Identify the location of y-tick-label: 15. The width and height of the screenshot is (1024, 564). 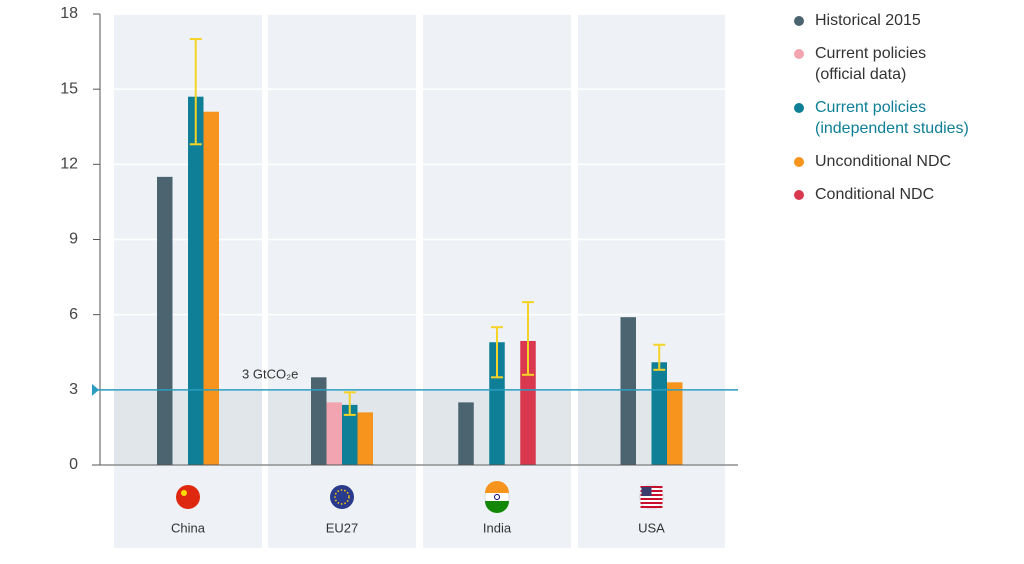
(69, 88).